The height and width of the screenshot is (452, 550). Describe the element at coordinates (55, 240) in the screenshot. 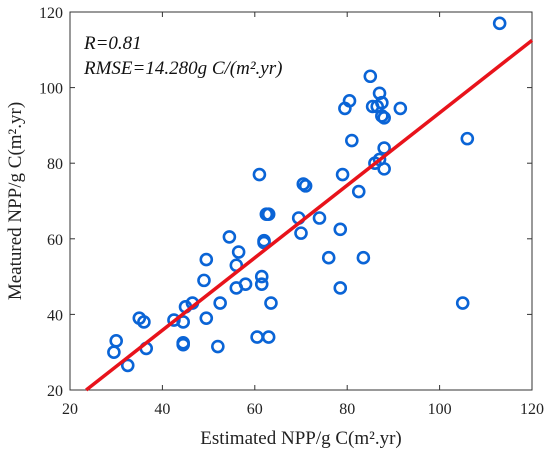

I see `y-tick-label: 60` at that location.